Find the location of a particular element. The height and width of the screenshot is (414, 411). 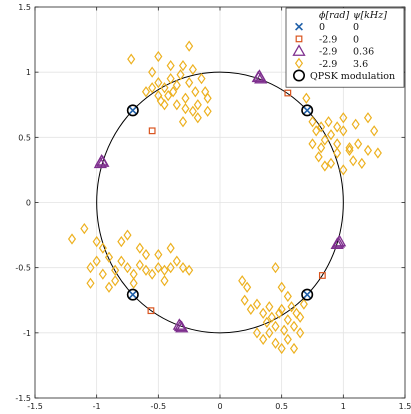

legend-psi-value: 3.6 is located at coordinates (360, 64).